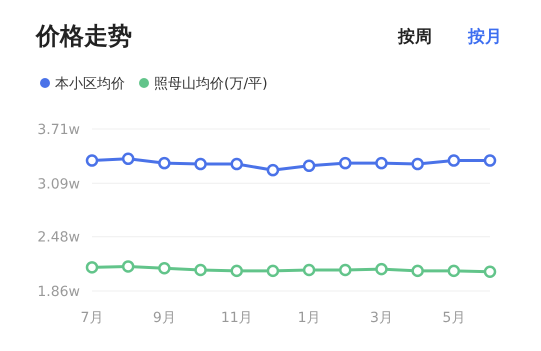 Image resolution: width=541 pixels, height=351 pixels. What do you see at coordinates (236, 318) in the screenshot?
I see `x-tick-label: 11月` at bounding box center [236, 318].